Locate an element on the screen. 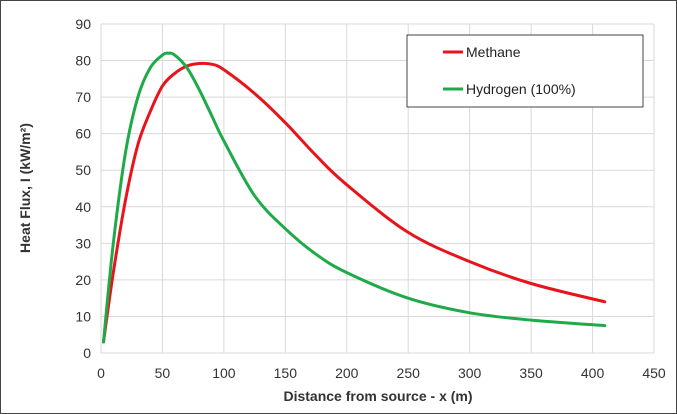 The width and height of the screenshot is (677, 414). y-tick-label: 60 is located at coordinates (83, 134).